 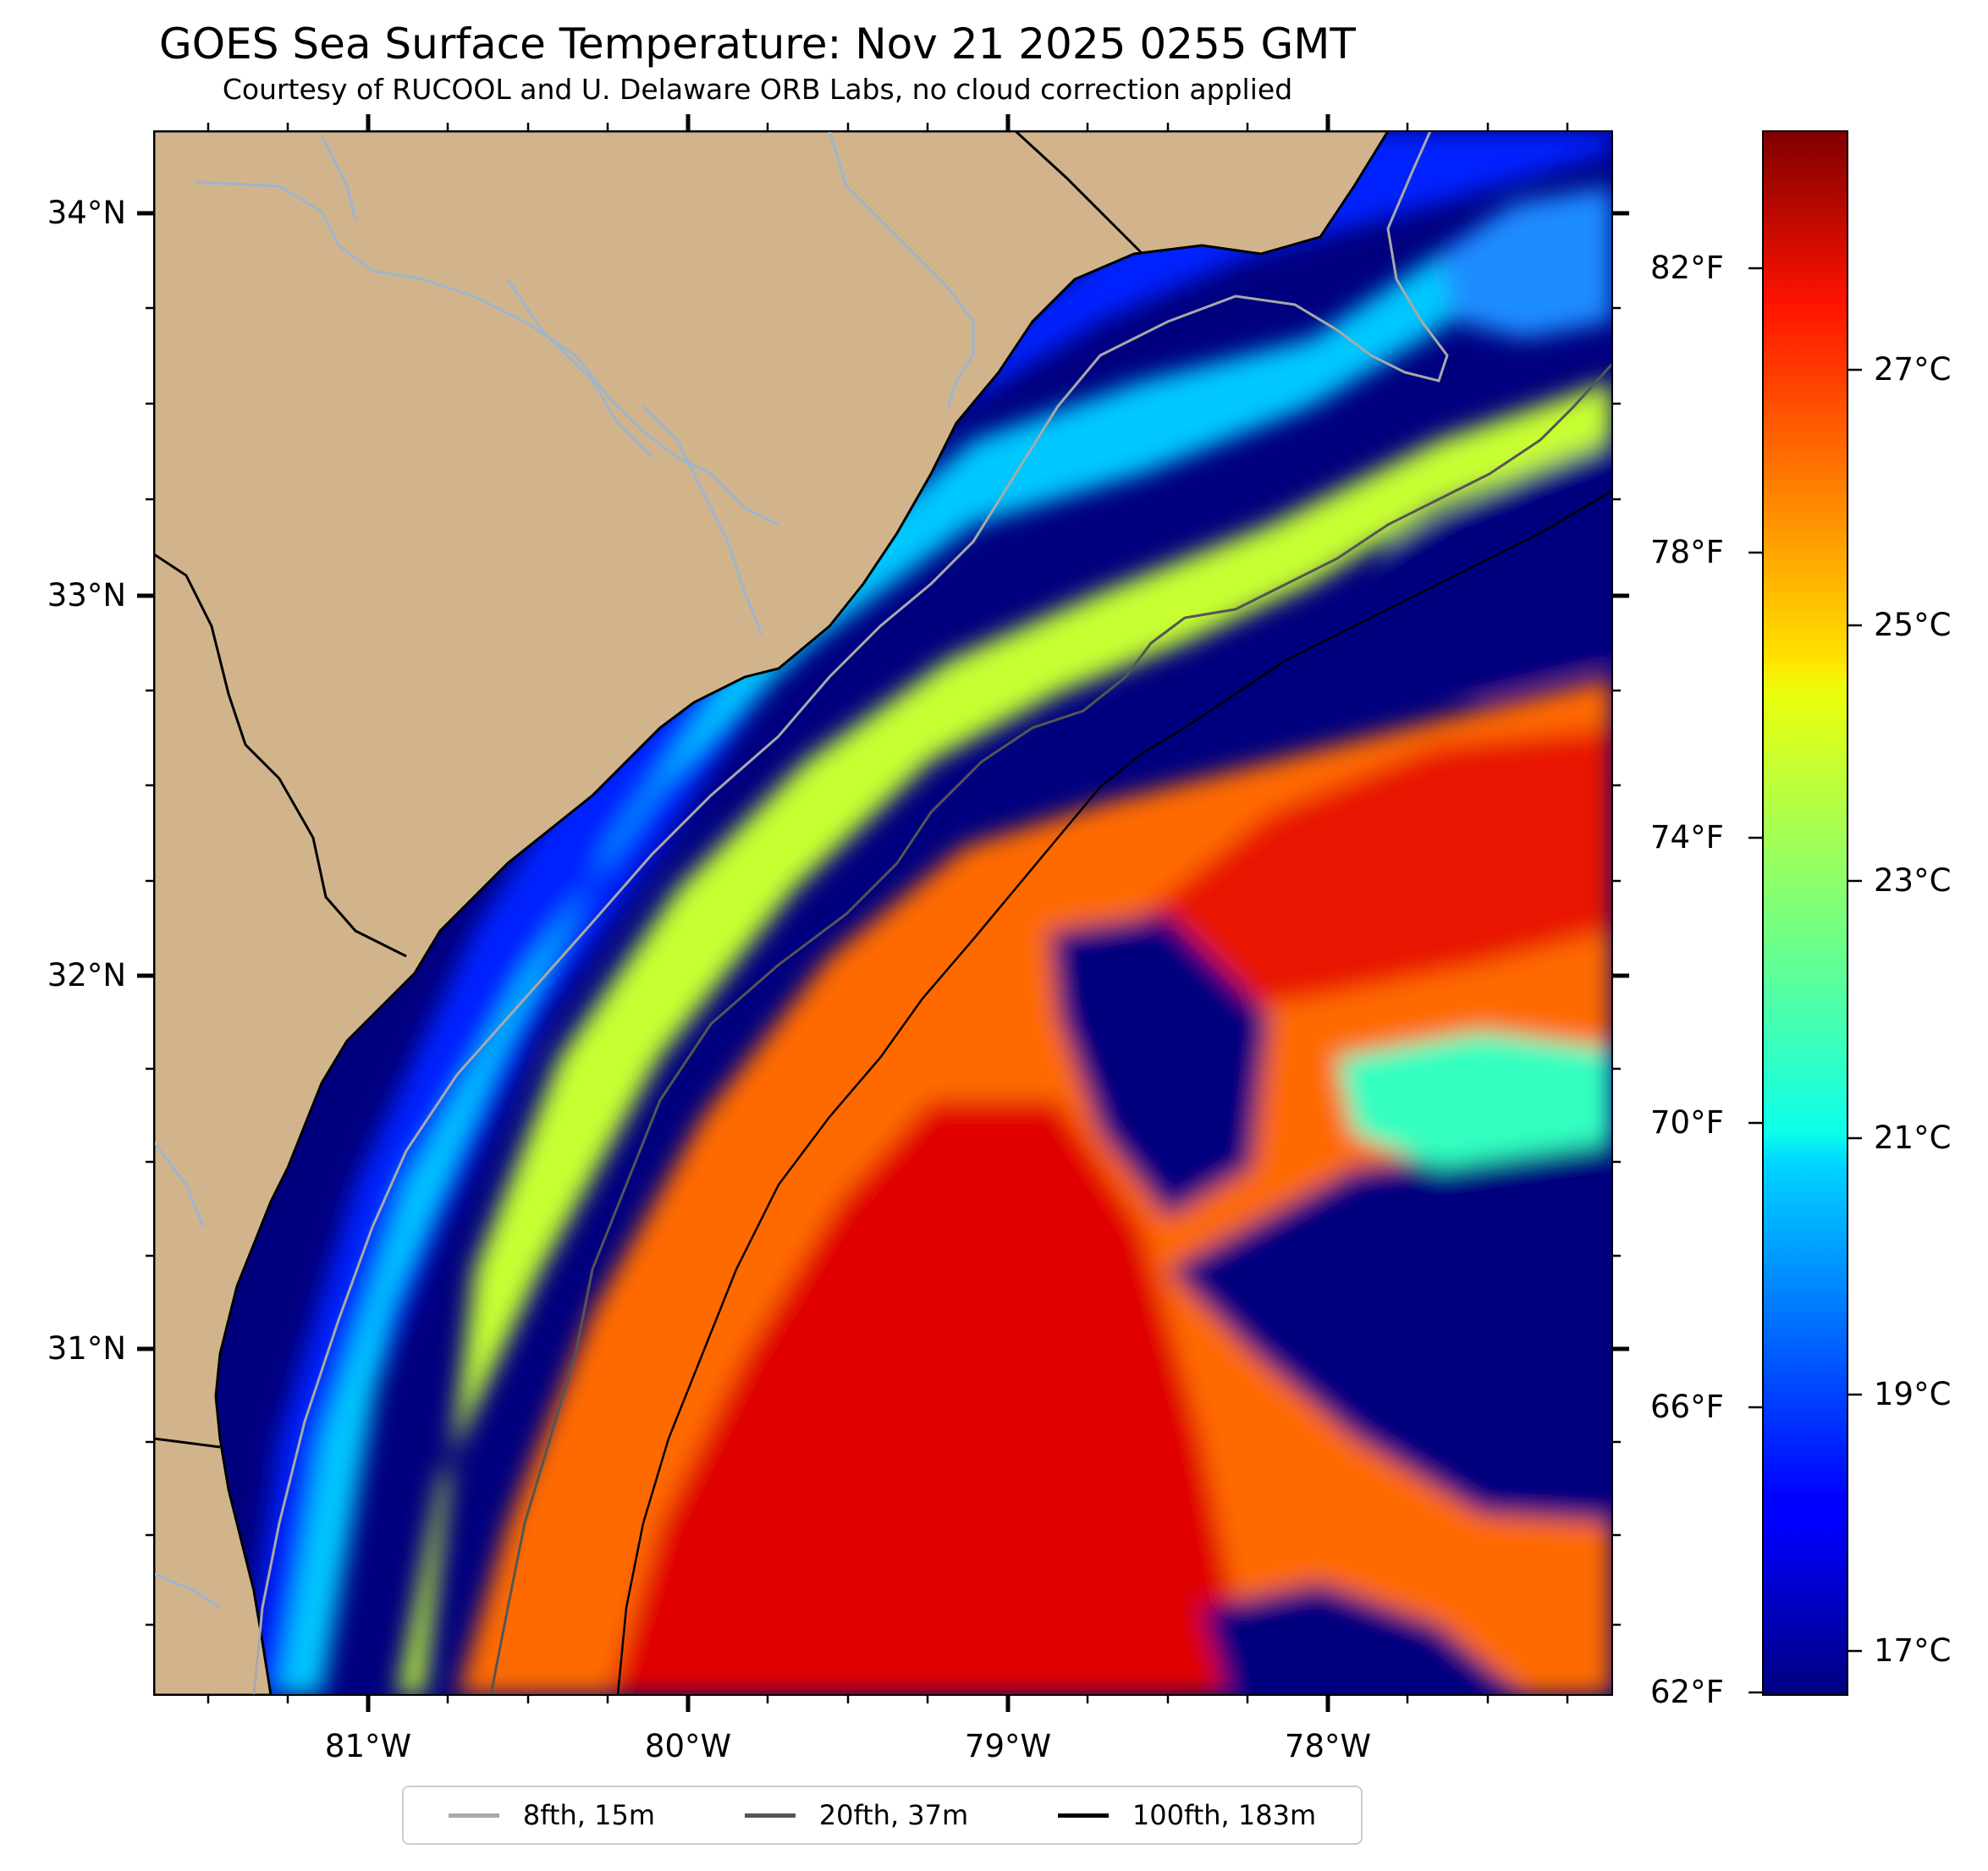 What do you see at coordinates (1687, 552) in the screenshot?
I see `colorbar-label-78f: 78°F` at bounding box center [1687, 552].